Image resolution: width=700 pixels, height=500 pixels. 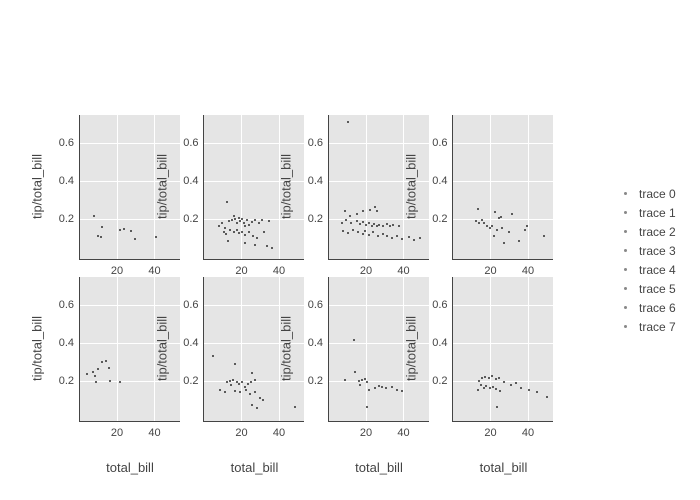 What do you see at coordinates (657, 250) in the screenshot?
I see `legend-item-label: trace 3` at bounding box center [657, 250].